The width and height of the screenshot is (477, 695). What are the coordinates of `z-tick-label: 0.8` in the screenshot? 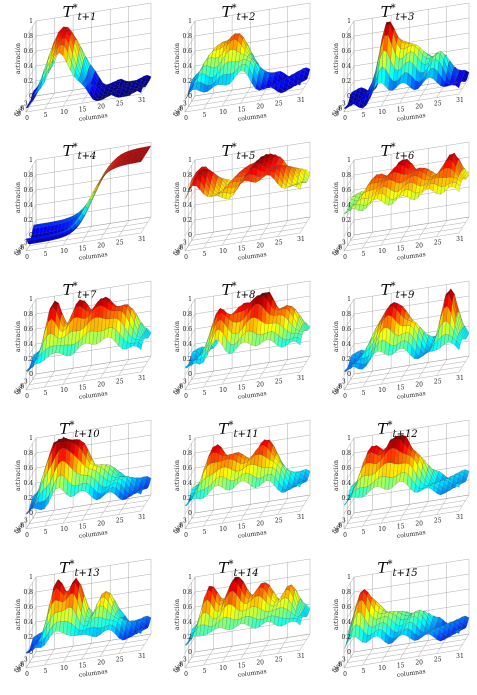 It's located at (28, 592).